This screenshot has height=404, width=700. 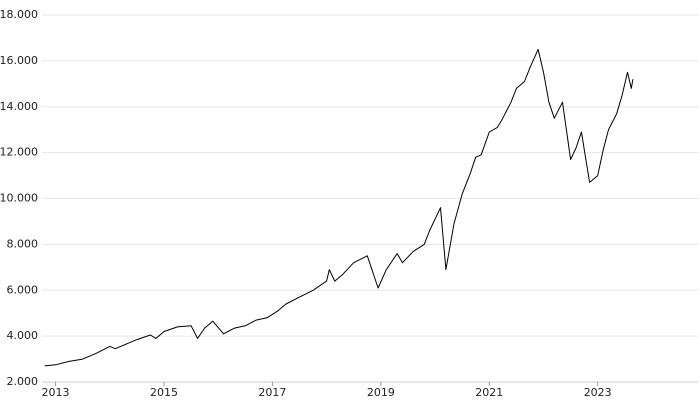 What do you see at coordinates (19, 152) in the screenshot?
I see `y-tick-label: 12.000` at bounding box center [19, 152].